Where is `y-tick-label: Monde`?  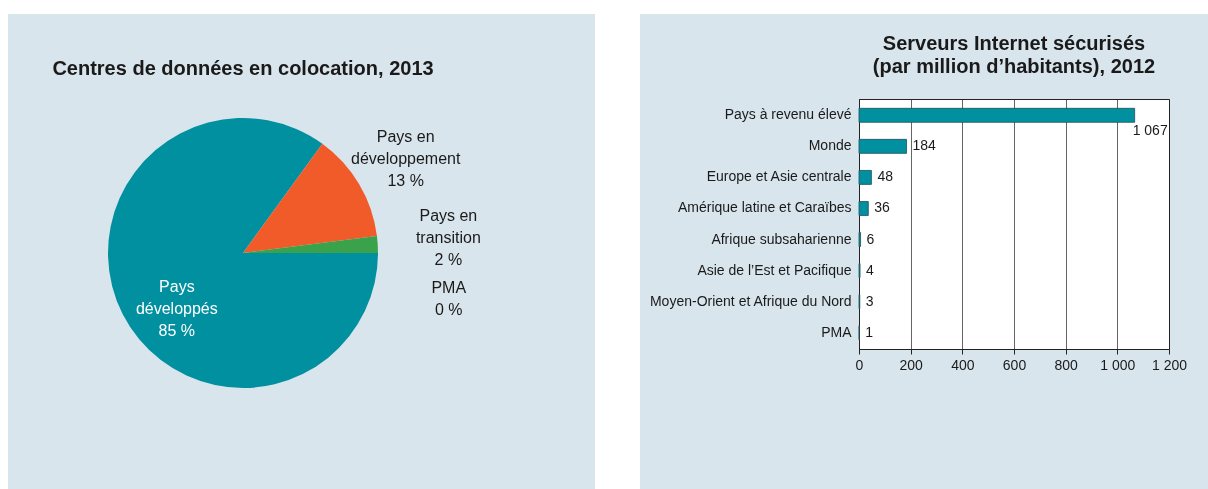 y-tick-label: Monde is located at coordinates (830, 145).